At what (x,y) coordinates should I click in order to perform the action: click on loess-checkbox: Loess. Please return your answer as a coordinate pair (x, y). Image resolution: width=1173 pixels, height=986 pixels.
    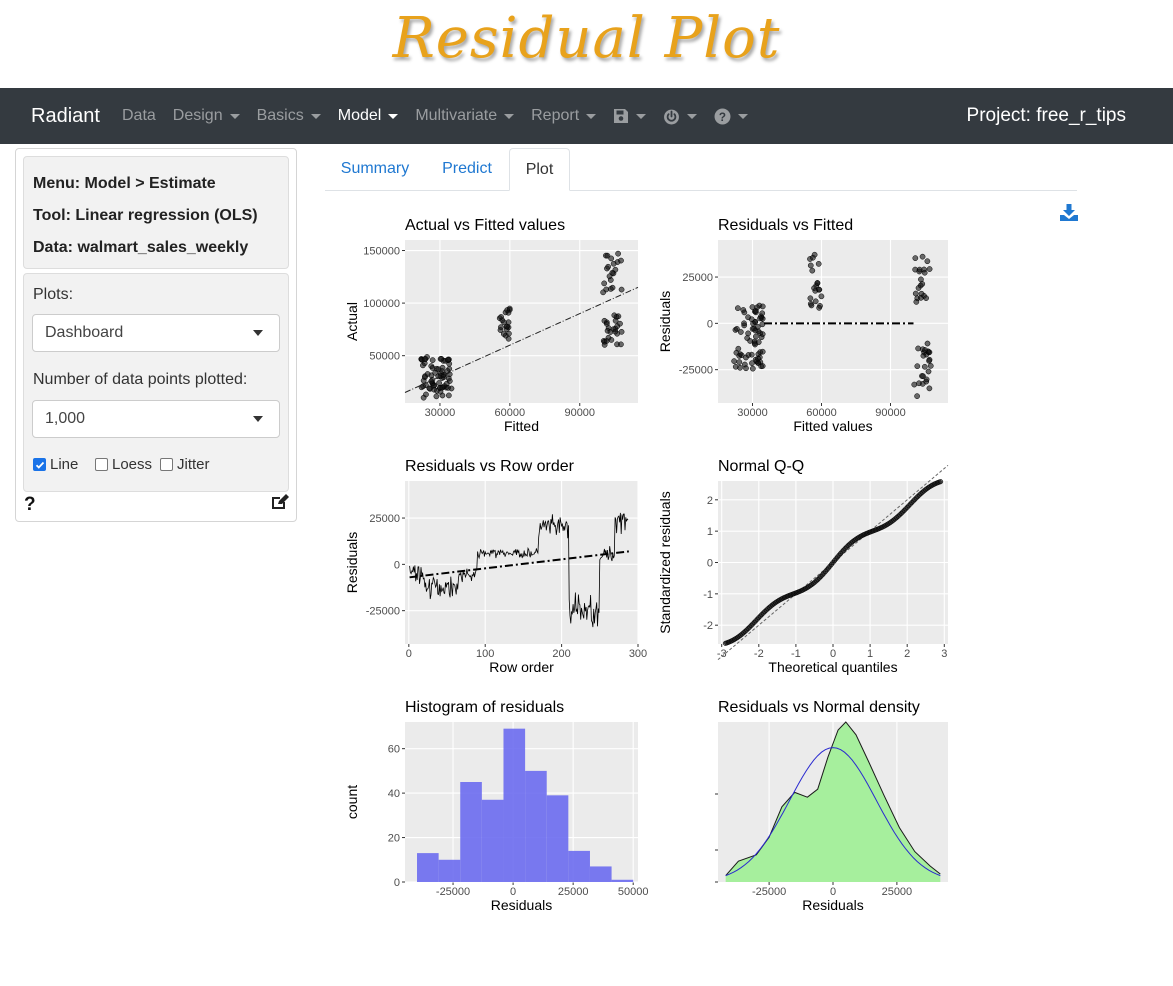
    Looking at the image, I should click on (123, 464).